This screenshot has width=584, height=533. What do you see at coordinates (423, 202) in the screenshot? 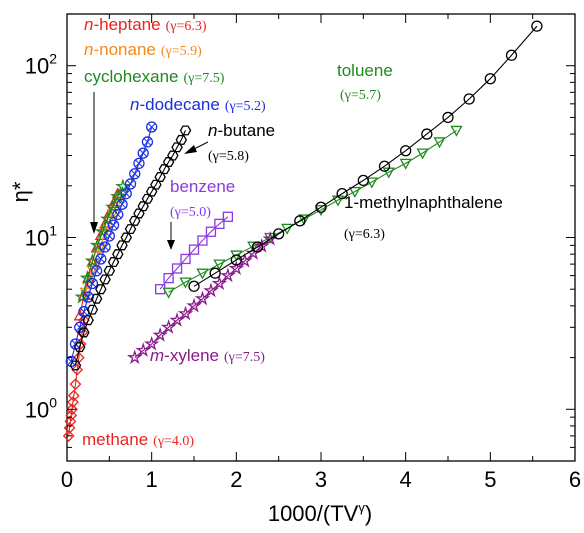
I see `label-main: 1-methylnaphthalene` at bounding box center [423, 202].